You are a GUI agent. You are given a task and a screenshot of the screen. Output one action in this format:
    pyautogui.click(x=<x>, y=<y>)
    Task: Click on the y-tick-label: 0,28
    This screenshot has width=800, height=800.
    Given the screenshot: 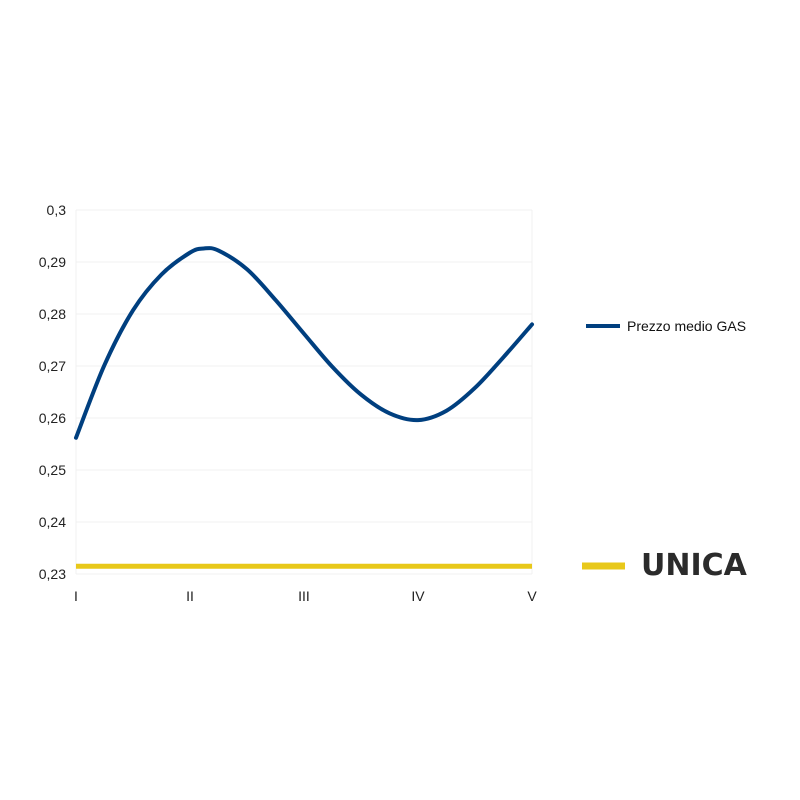 What is the action you would take?
    pyautogui.click(x=52, y=314)
    